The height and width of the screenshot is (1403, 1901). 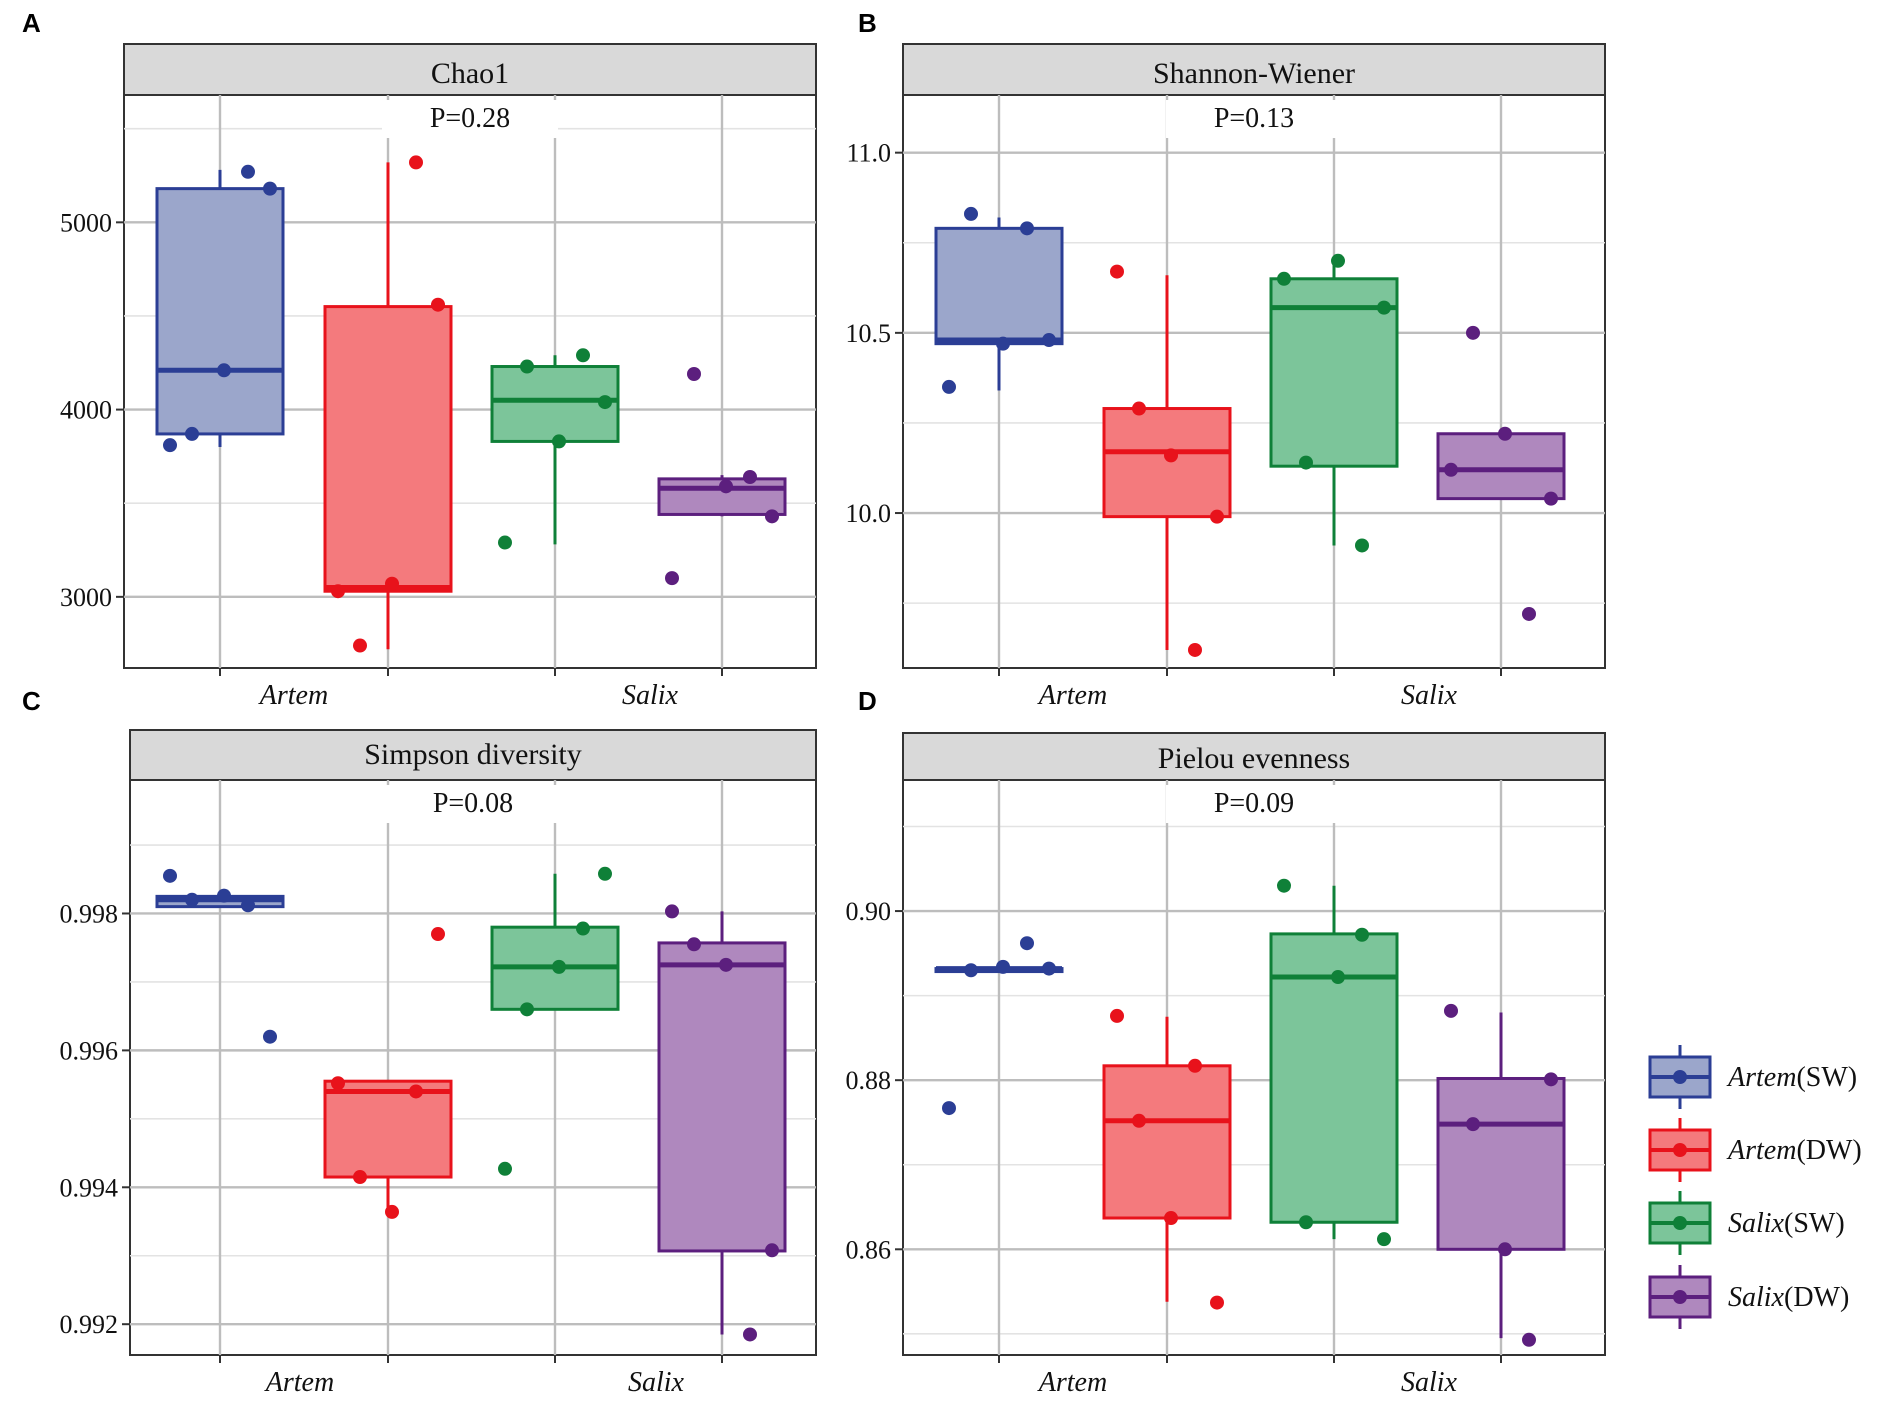 What do you see at coordinates (1786, 1223) in the screenshot?
I see `legend-label: Salix(SW)` at bounding box center [1786, 1223].